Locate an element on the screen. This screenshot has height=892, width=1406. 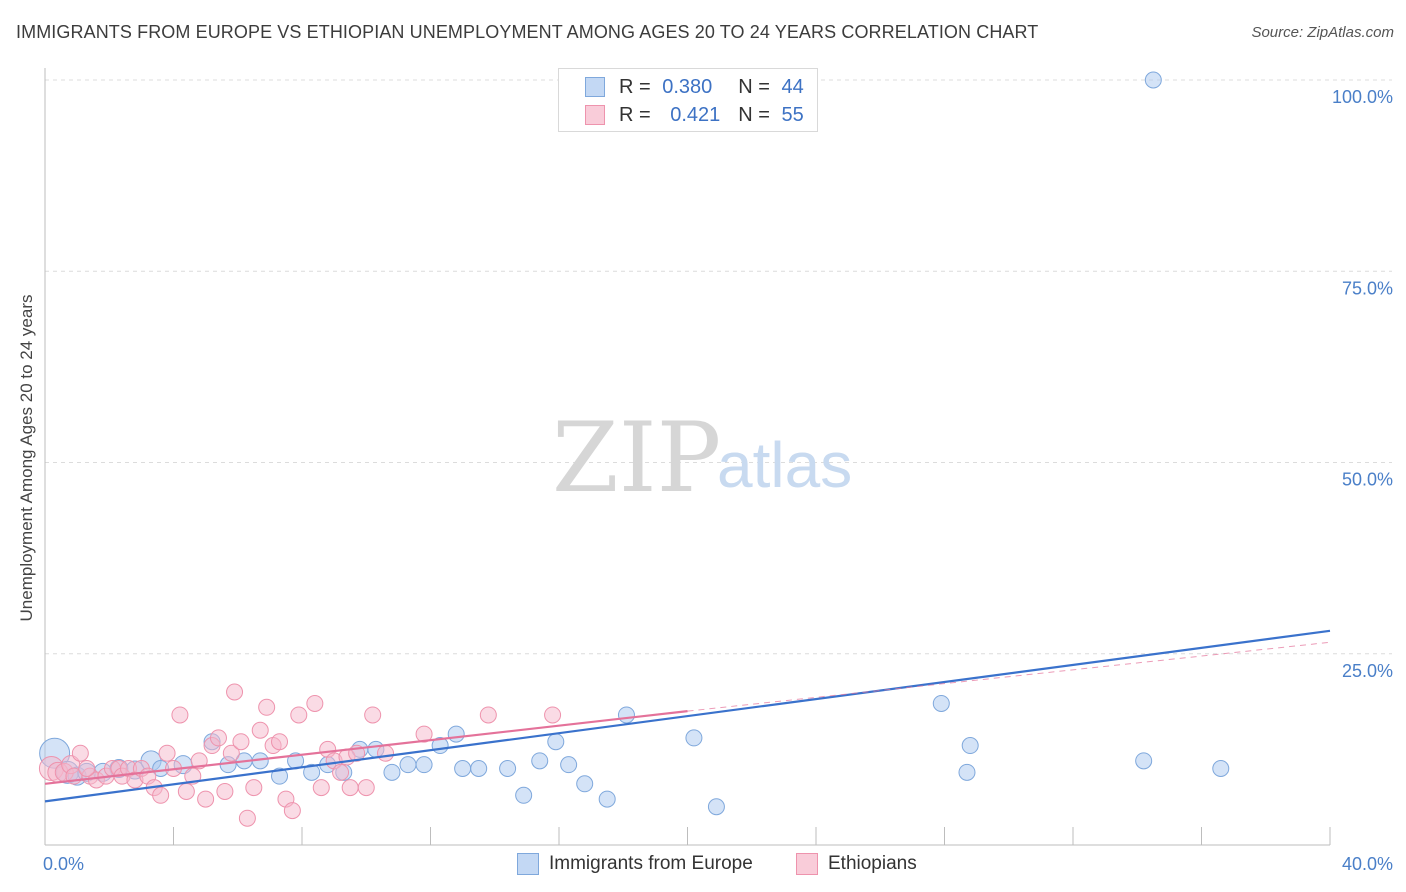
bottom-legend-label-europe: Immigrants from Europe is located at coordinates (651, 863).